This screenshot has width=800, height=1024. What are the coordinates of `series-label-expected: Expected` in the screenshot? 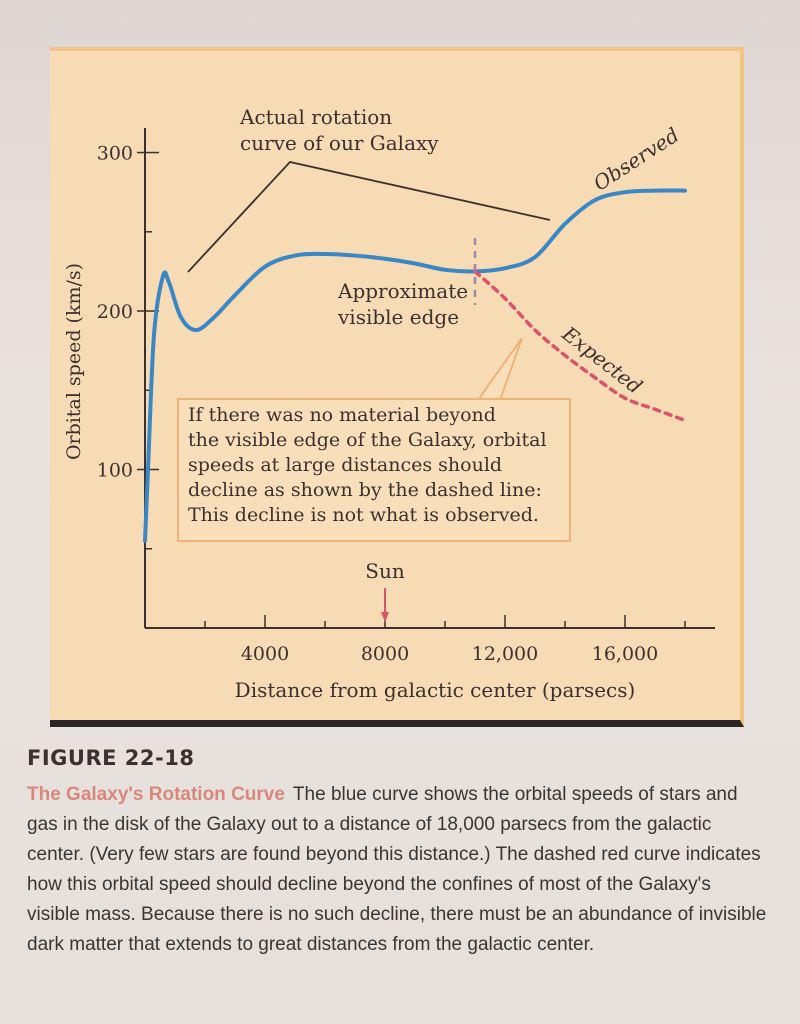 It's located at (602, 360).